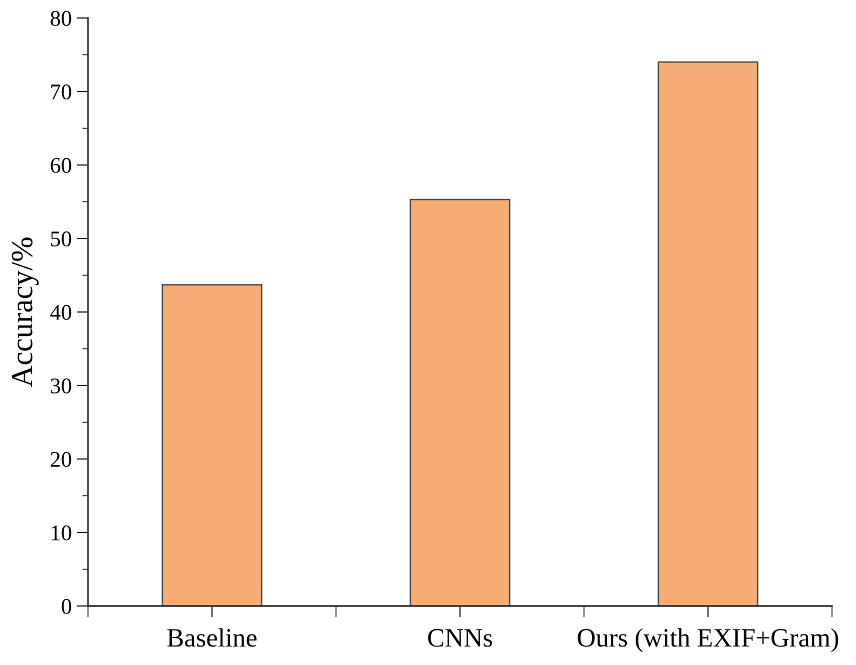  Describe the element at coordinates (61, 459) in the screenshot. I see `y-tick-label: 20` at that location.